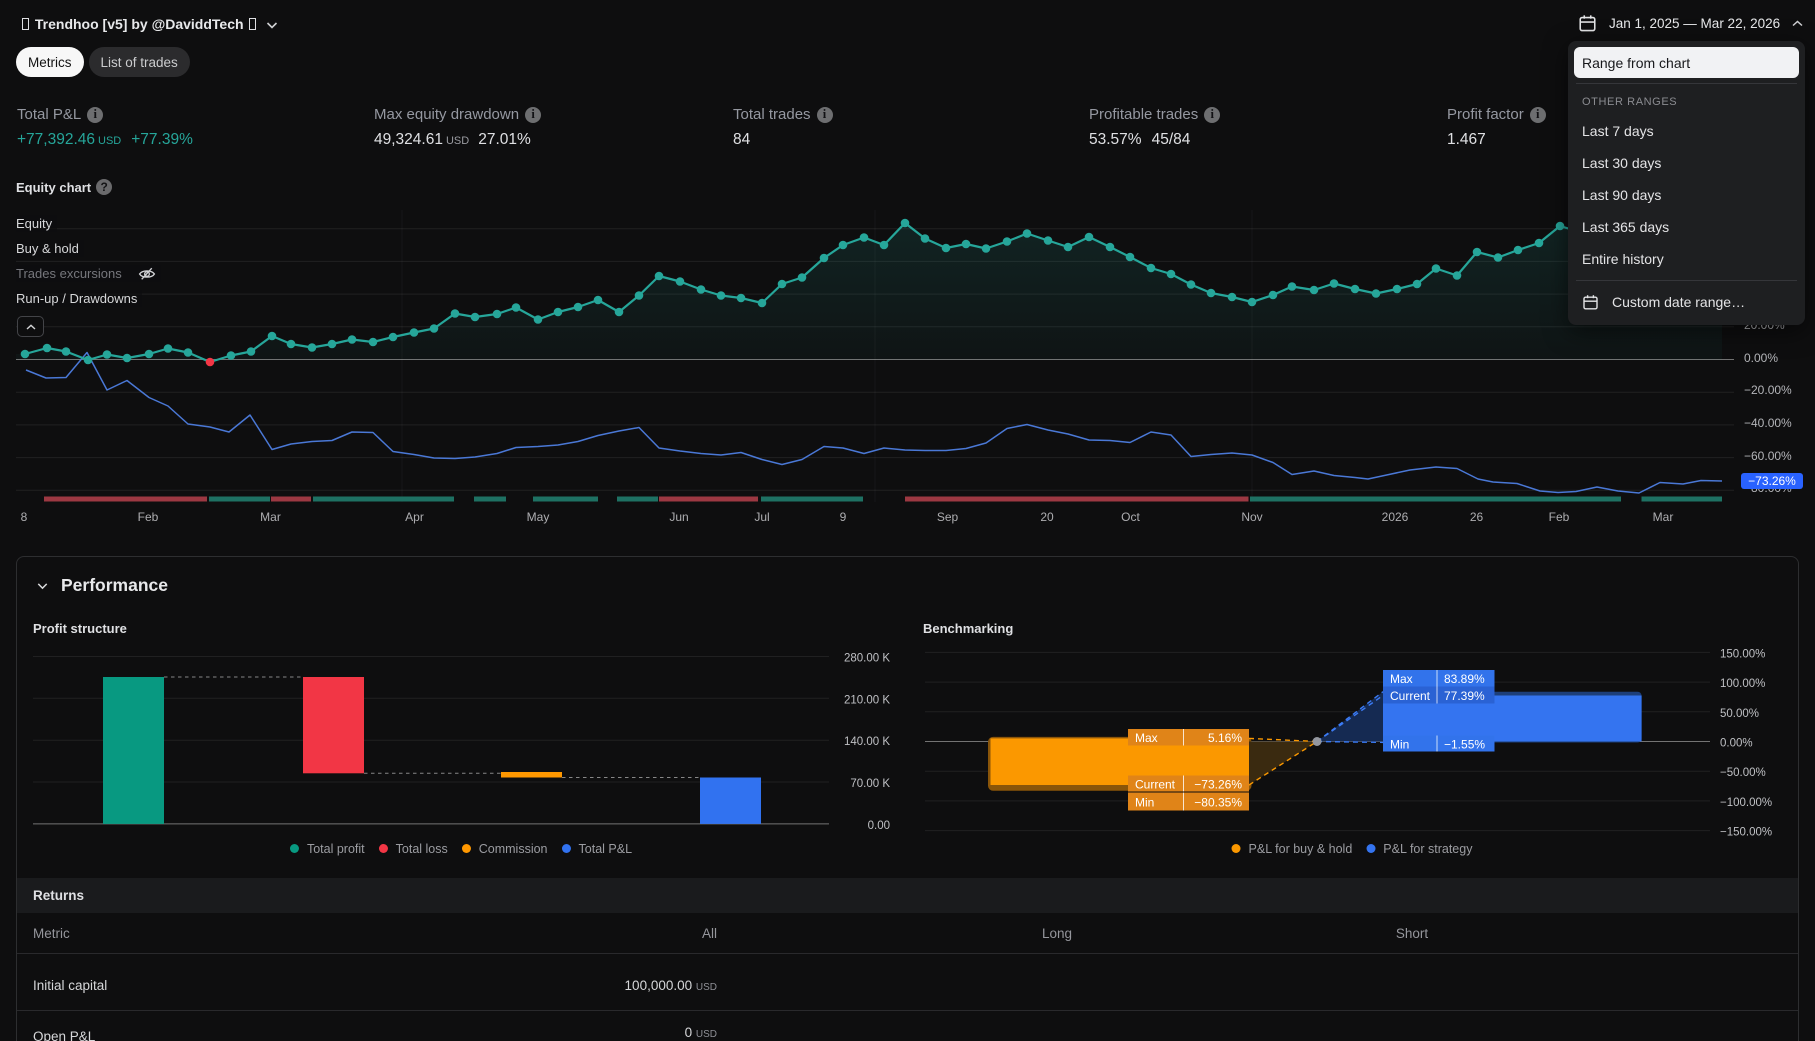  Describe the element at coordinates (1225, 738) in the screenshot. I see `svg-text: 5.16%` at that location.